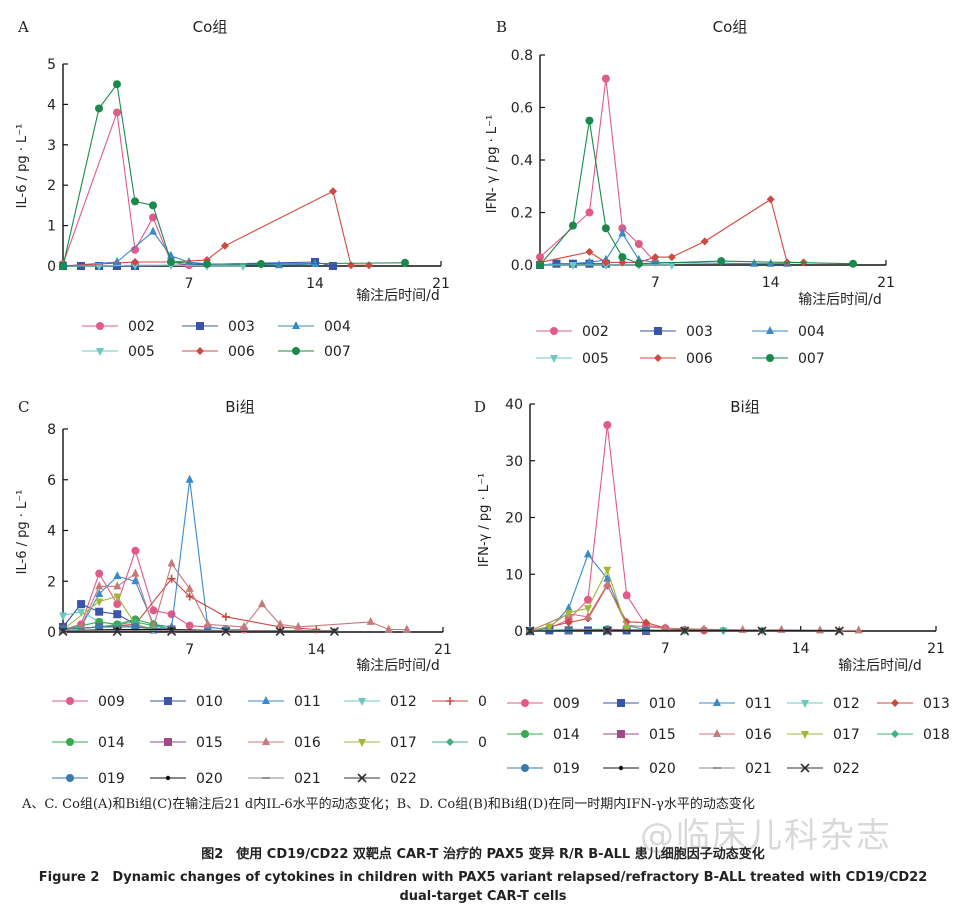 This screenshot has width=966, height=912. I want to click on y-axis-label: IFN-γ / pg · L⁻¹, so click(484, 520).